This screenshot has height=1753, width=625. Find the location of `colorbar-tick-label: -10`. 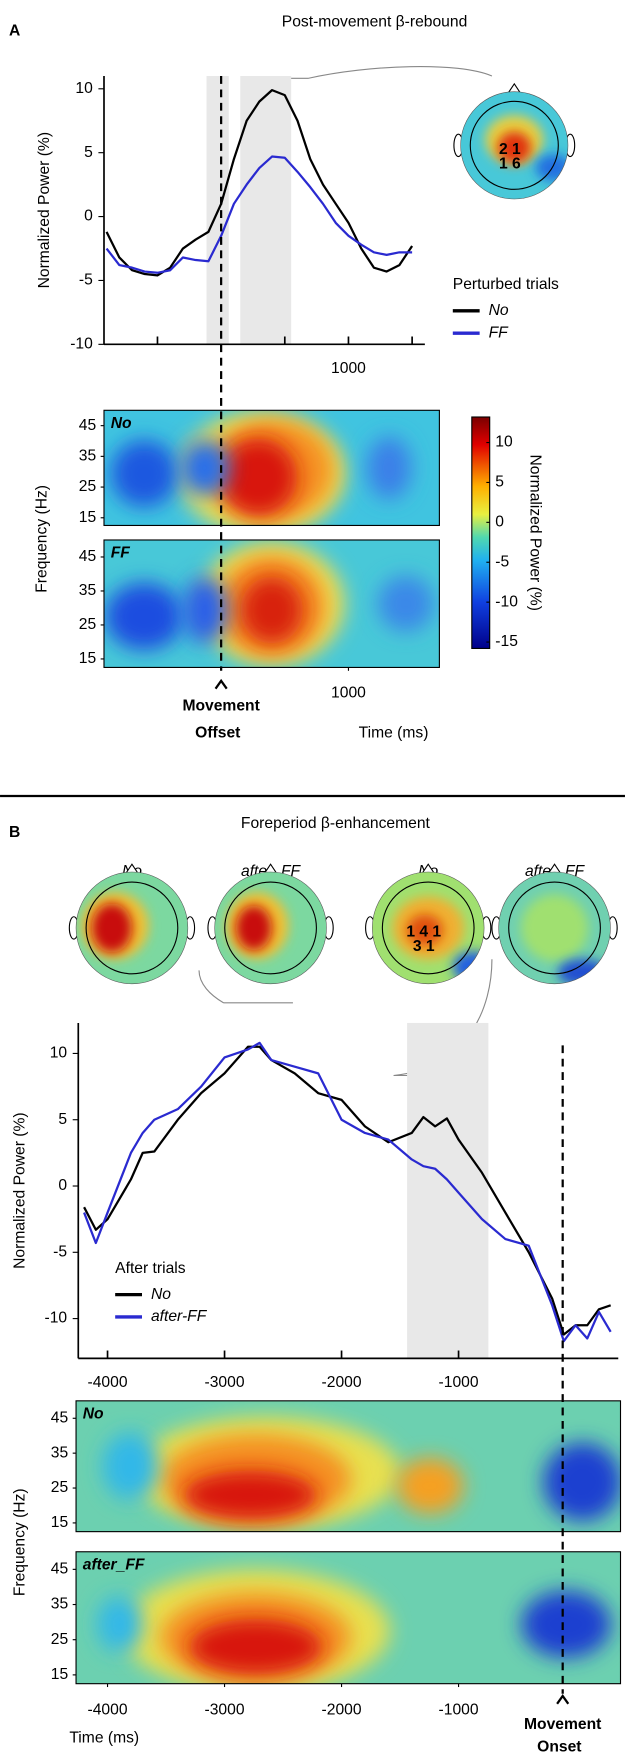

colorbar-tick-label: -10 is located at coordinates (506, 601).